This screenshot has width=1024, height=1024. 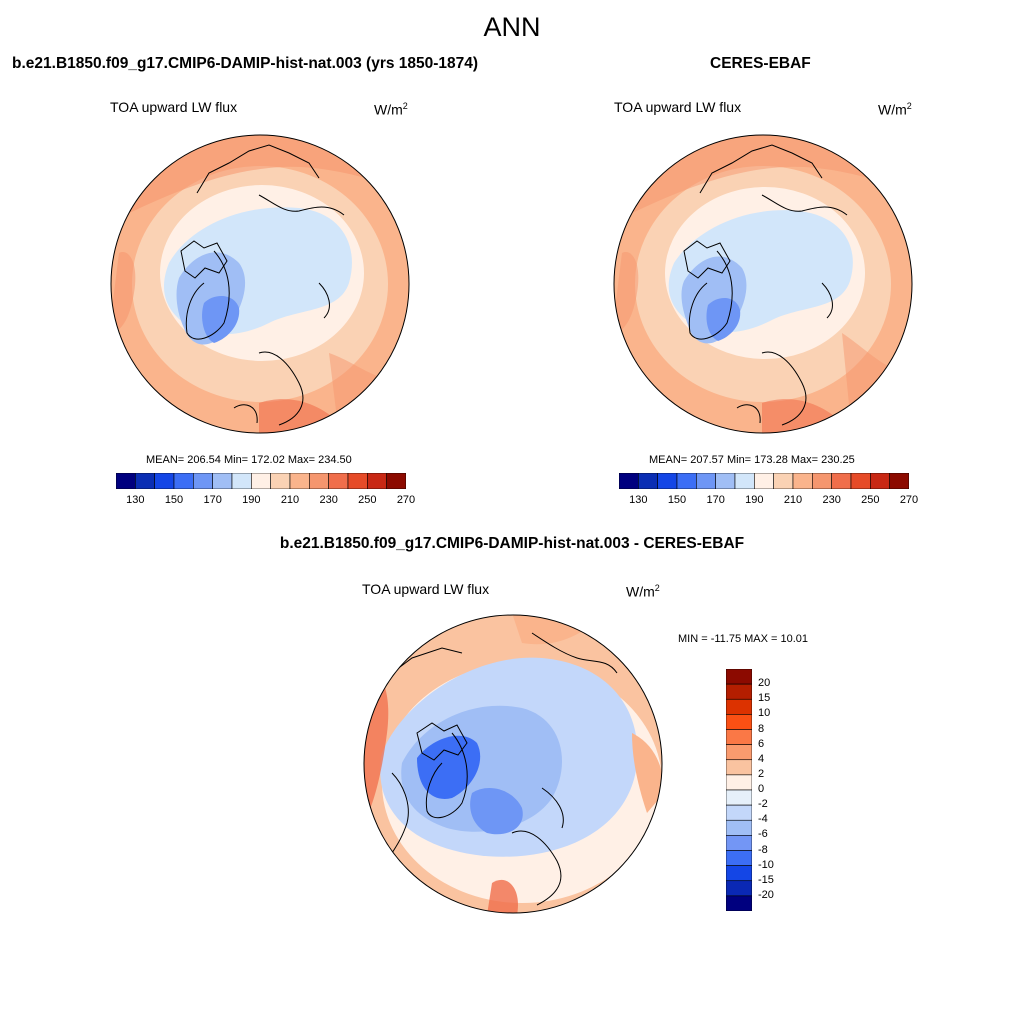 What do you see at coordinates (763, 849) in the screenshot?
I see `colorbar-tick-label: -8` at bounding box center [763, 849].